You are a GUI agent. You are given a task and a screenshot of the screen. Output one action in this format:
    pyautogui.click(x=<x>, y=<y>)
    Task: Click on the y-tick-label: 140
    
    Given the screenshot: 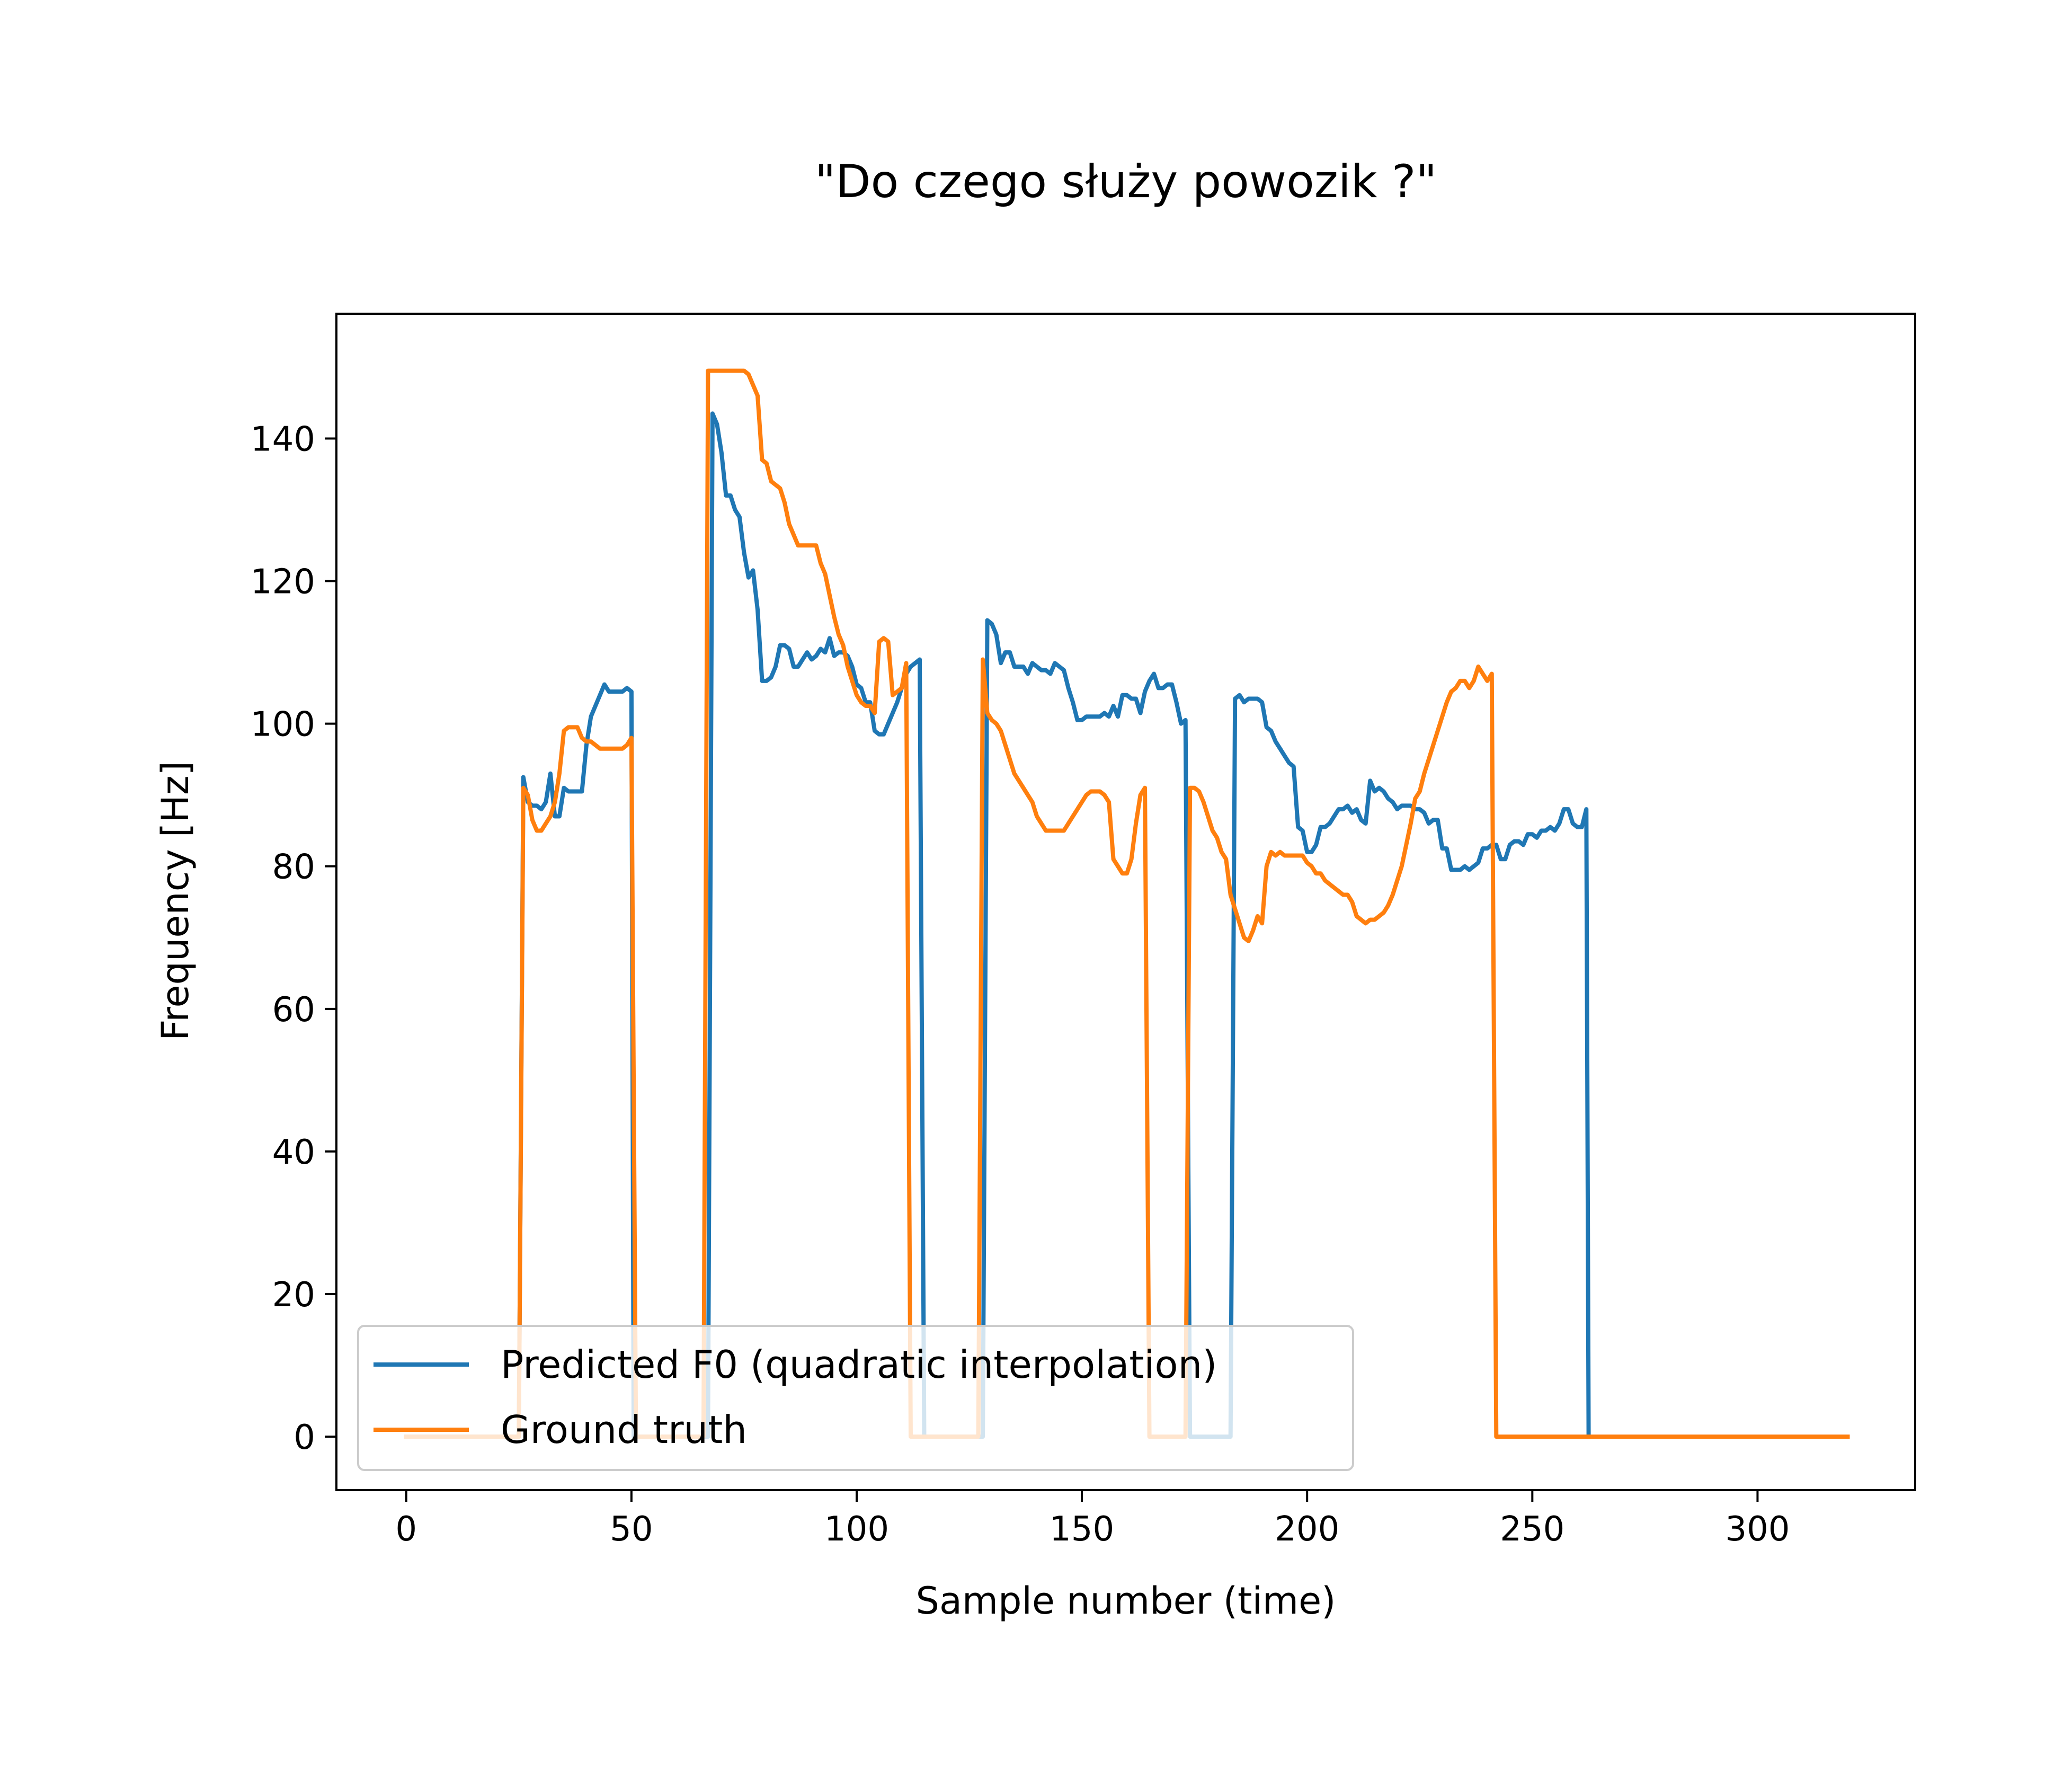 What is the action you would take?
    pyautogui.click(x=283, y=439)
    